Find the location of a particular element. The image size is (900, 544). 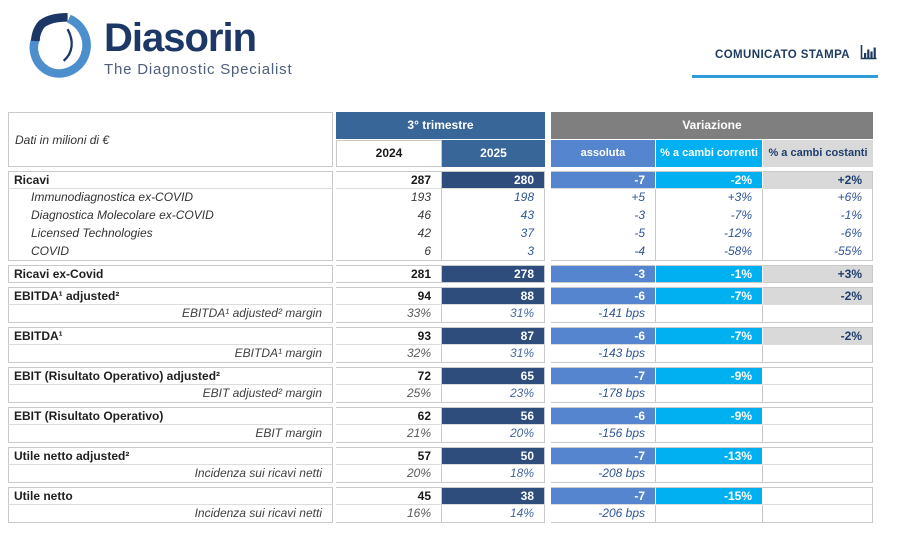

value-2025: 280 is located at coordinates (493, 180).